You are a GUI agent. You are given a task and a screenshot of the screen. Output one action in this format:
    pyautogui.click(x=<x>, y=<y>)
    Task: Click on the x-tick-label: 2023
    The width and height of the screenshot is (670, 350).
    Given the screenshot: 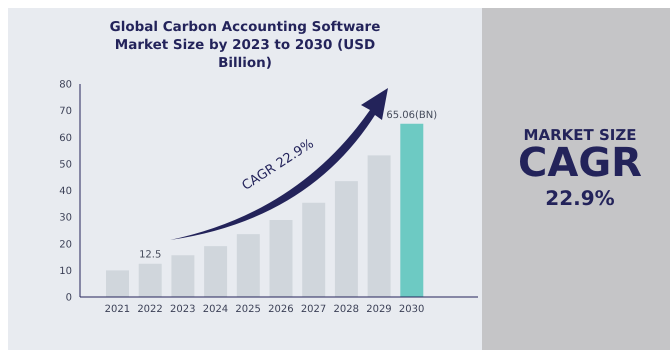 What is the action you would take?
    pyautogui.click(x=183, y=310)
    